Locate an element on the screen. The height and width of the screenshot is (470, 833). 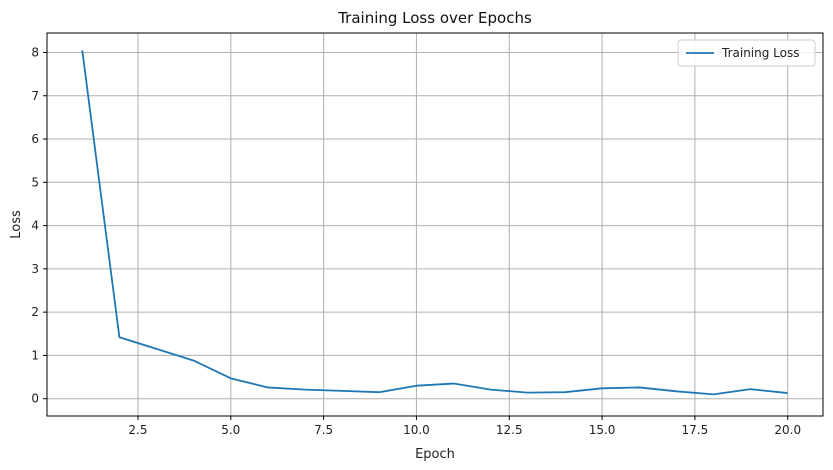
y-tick-label: 6 is located at coordinates (35, 139).